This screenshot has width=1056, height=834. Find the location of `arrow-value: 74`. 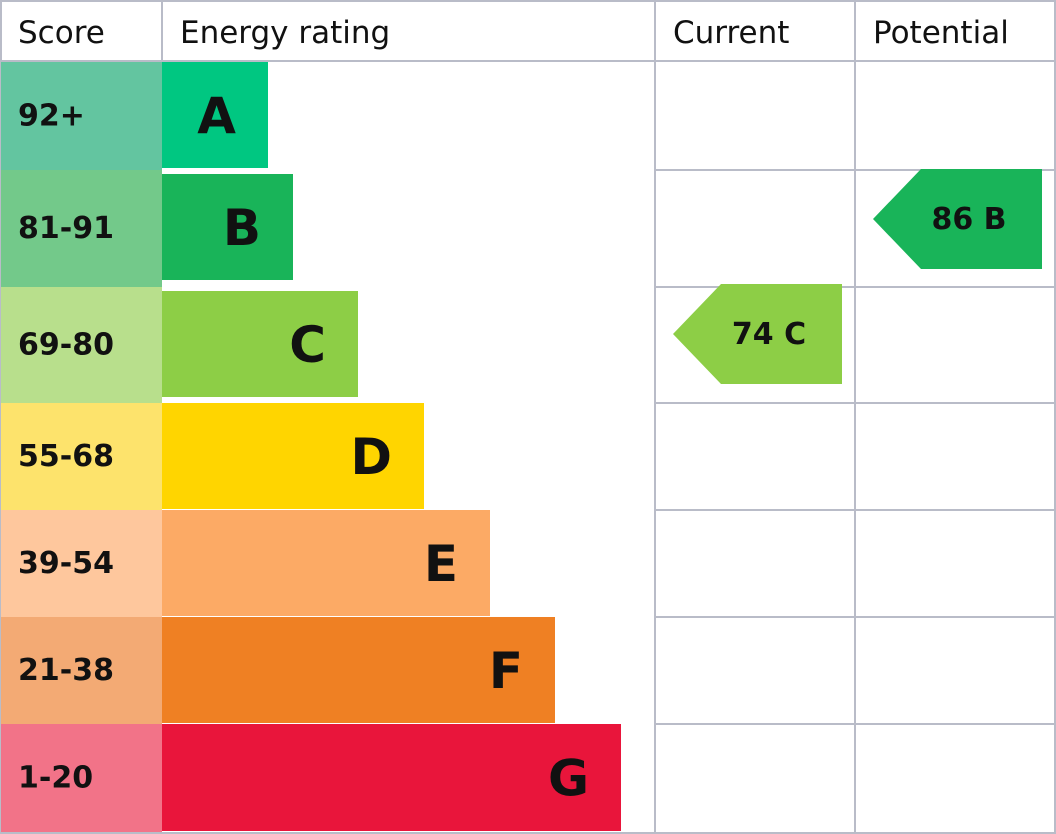

arrow-value: 74 is located at coordinates (753, 334).